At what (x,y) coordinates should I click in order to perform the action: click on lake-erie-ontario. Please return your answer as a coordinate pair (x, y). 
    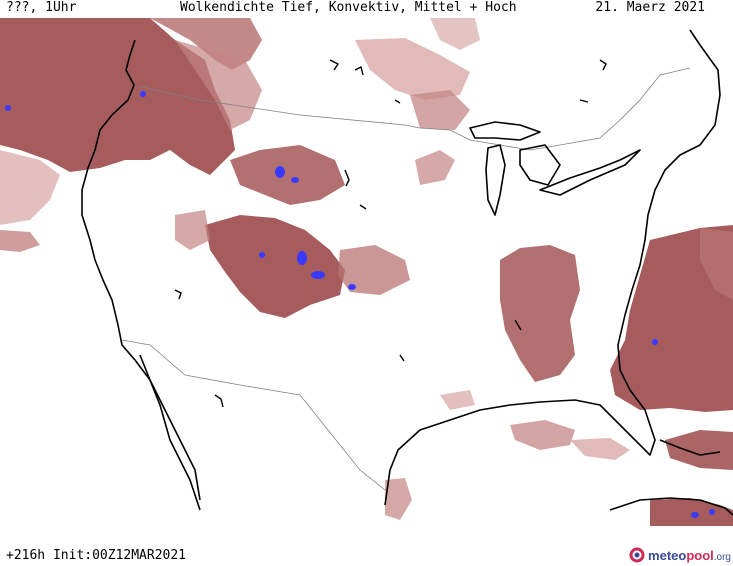
    Looking at the image, I should click on (590, 172).